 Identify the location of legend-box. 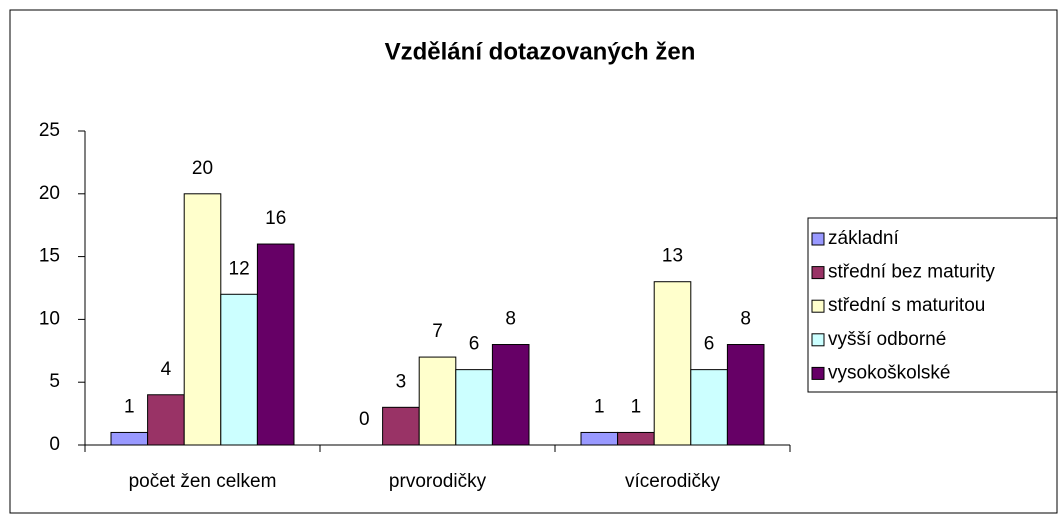
(932, 305).